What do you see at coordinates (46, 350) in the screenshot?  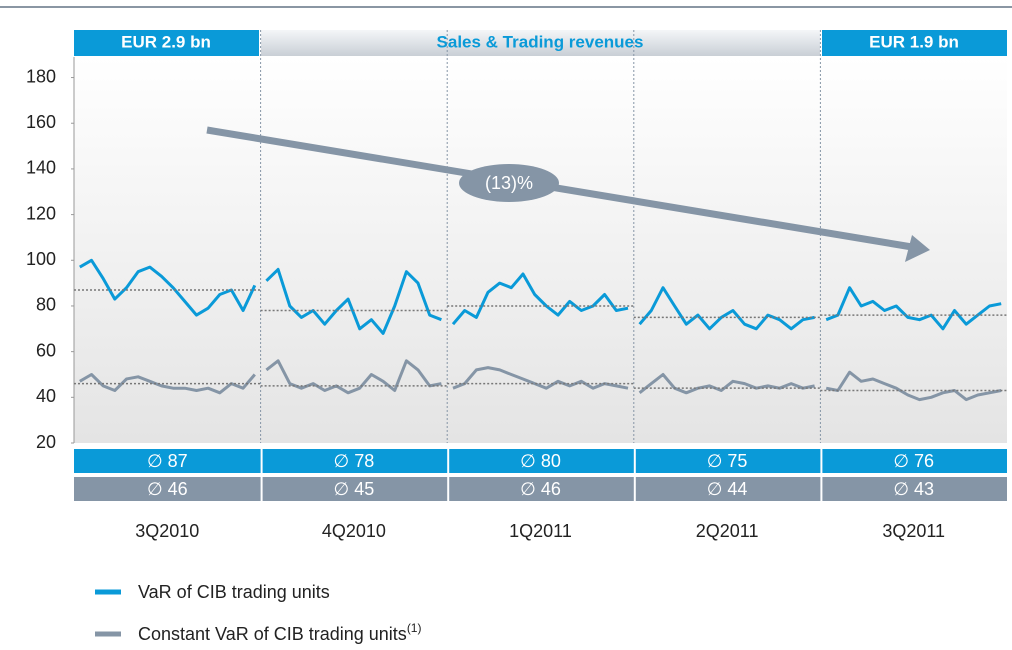 I see `y-tick-label: 60` at bounding box center [46, 350].